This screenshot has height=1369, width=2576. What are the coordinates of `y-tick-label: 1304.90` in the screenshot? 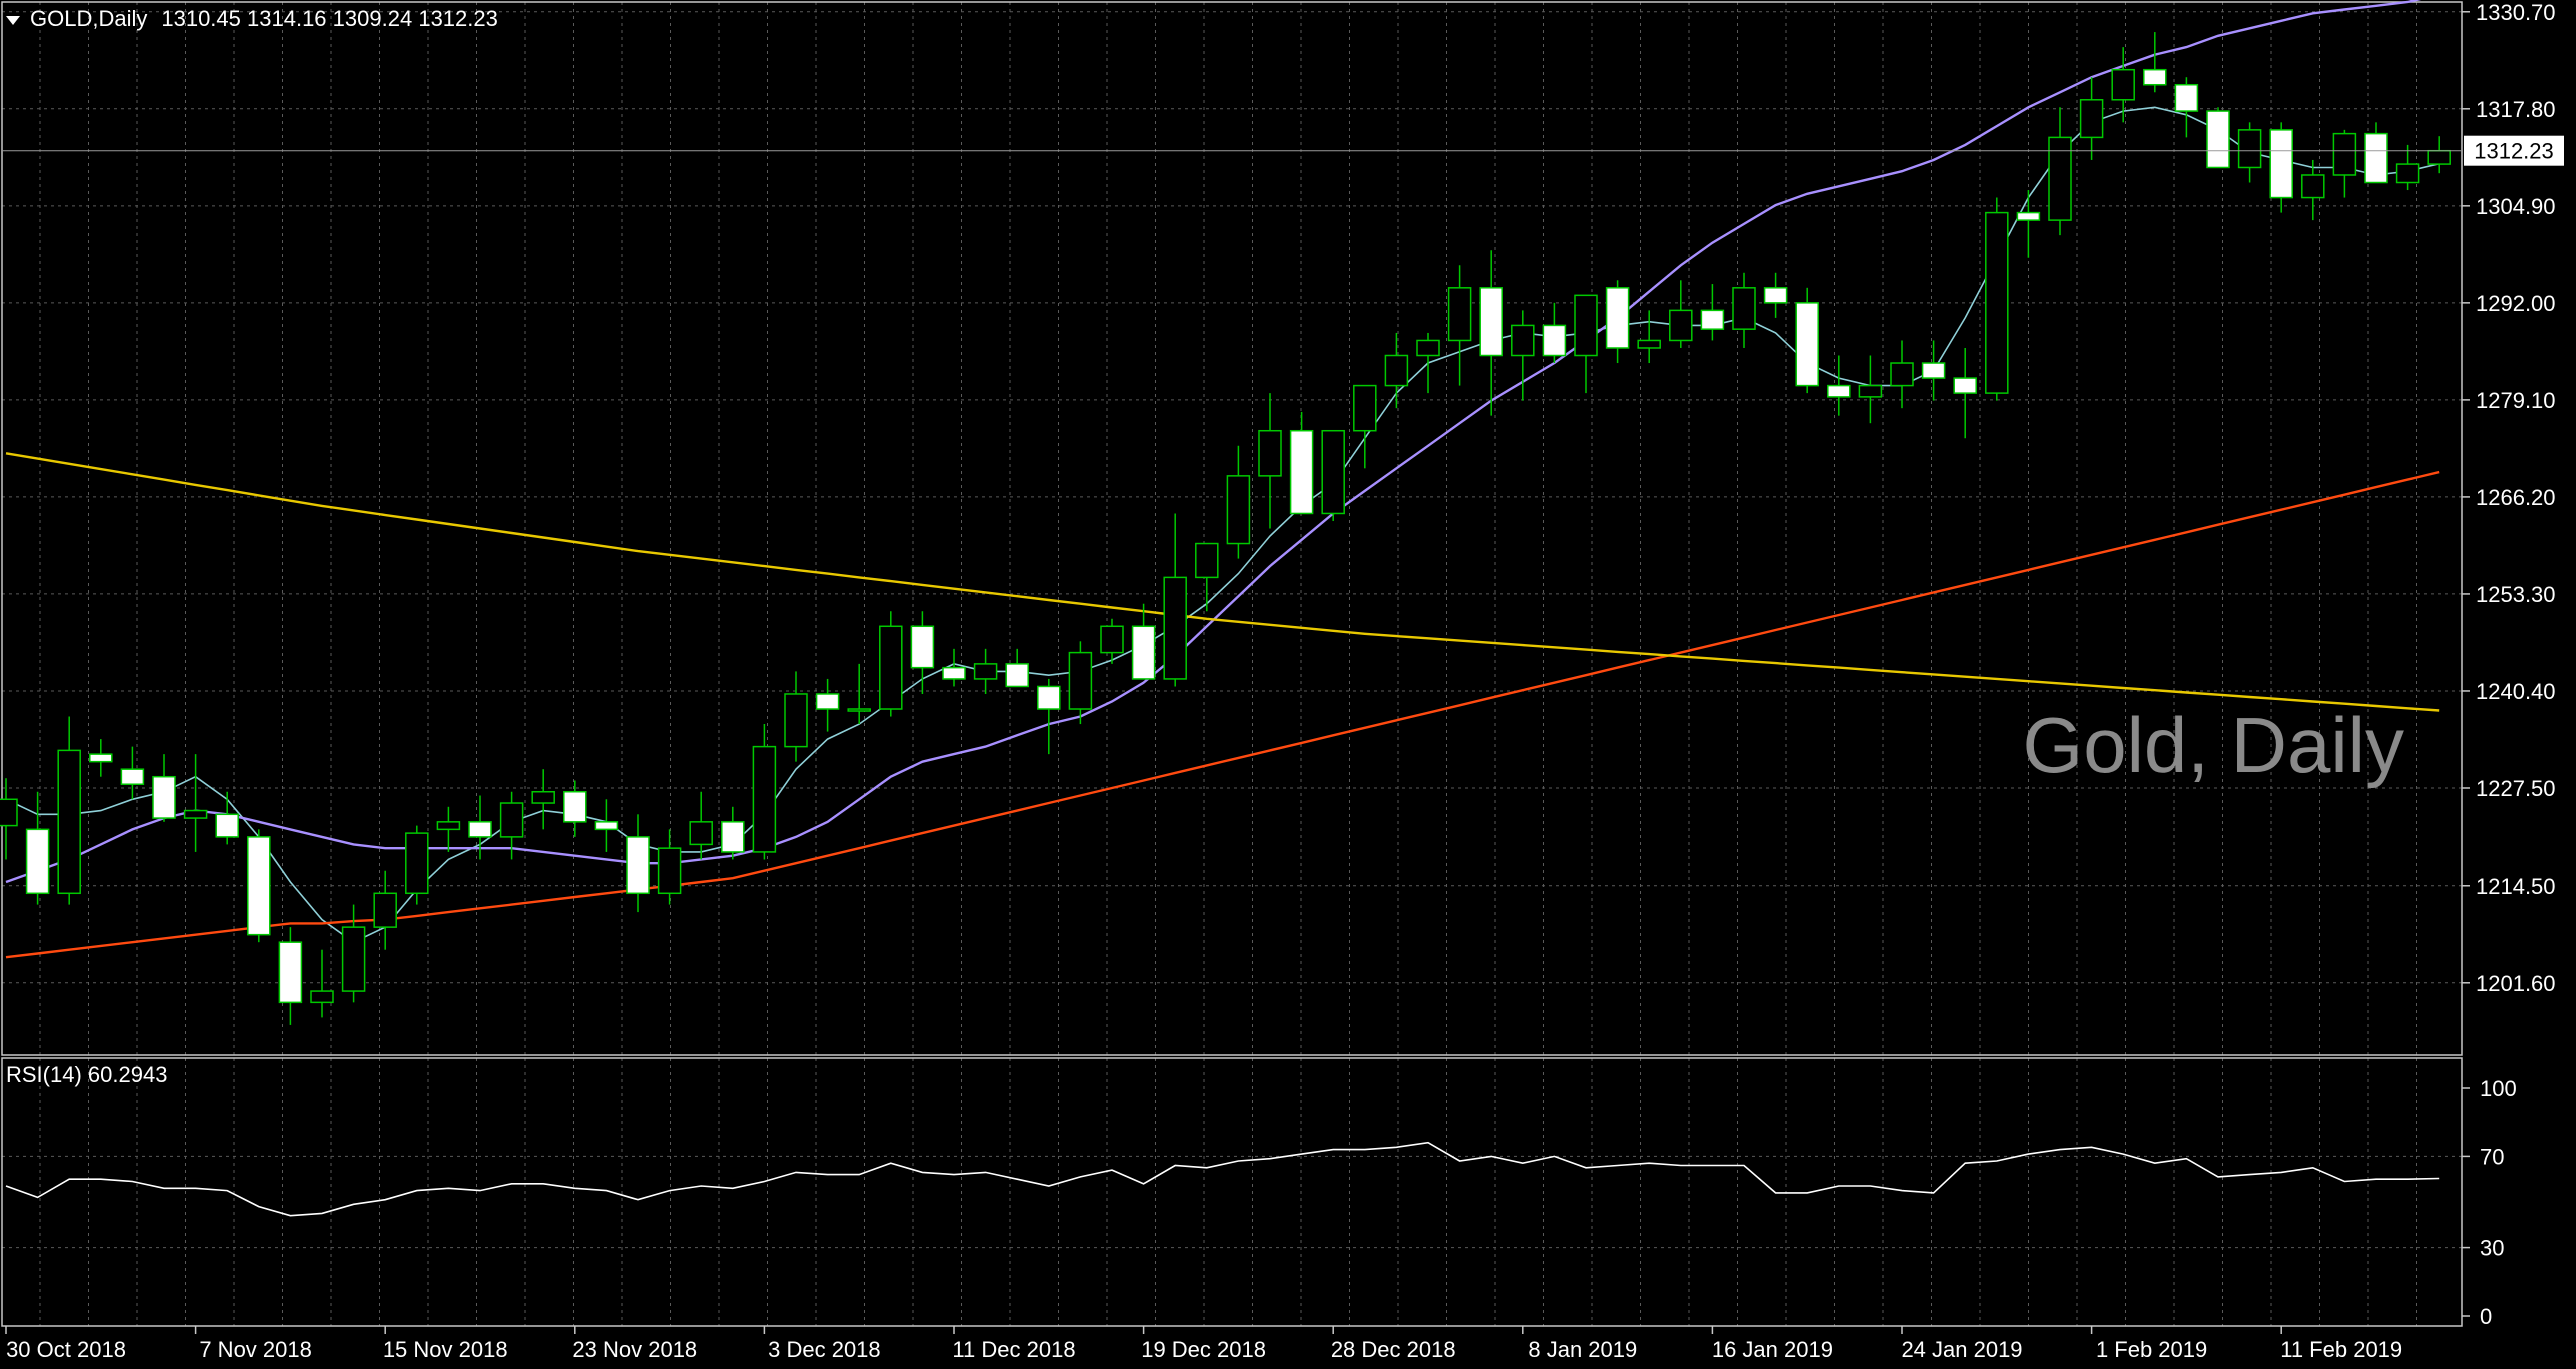 It's located at (2516, 206).